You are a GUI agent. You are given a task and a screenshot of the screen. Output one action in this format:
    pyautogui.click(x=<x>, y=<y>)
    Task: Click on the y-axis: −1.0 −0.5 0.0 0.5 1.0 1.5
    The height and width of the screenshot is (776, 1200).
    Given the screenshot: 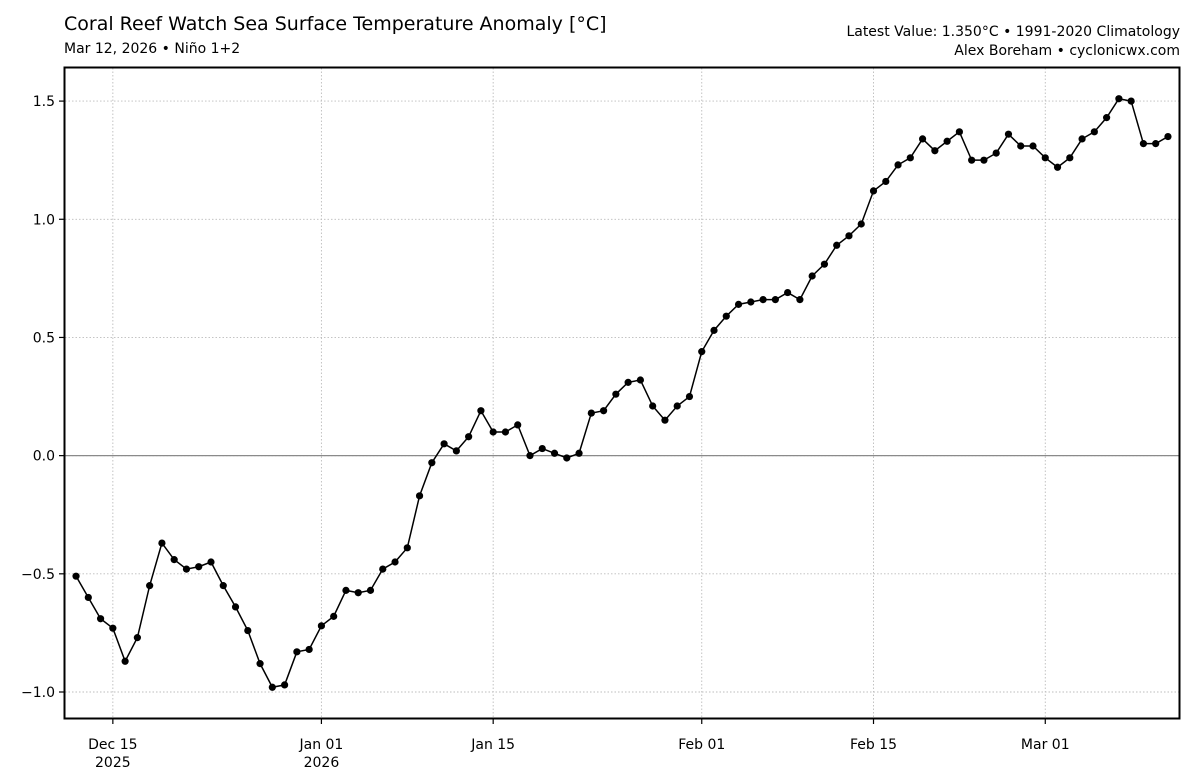 What is the action you would take?
    pyautogui.click(x=43, y=397)
    